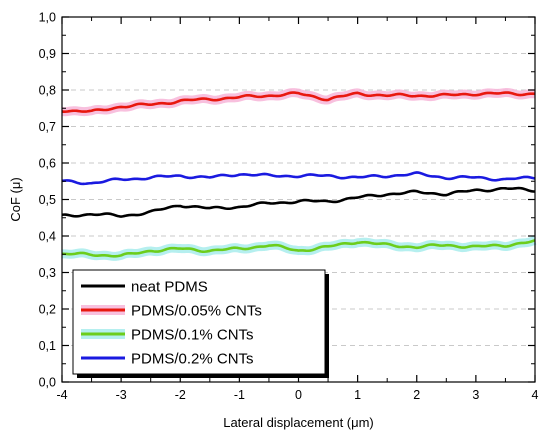  I want to click on x-tick-label: 3, so click(475, 395).